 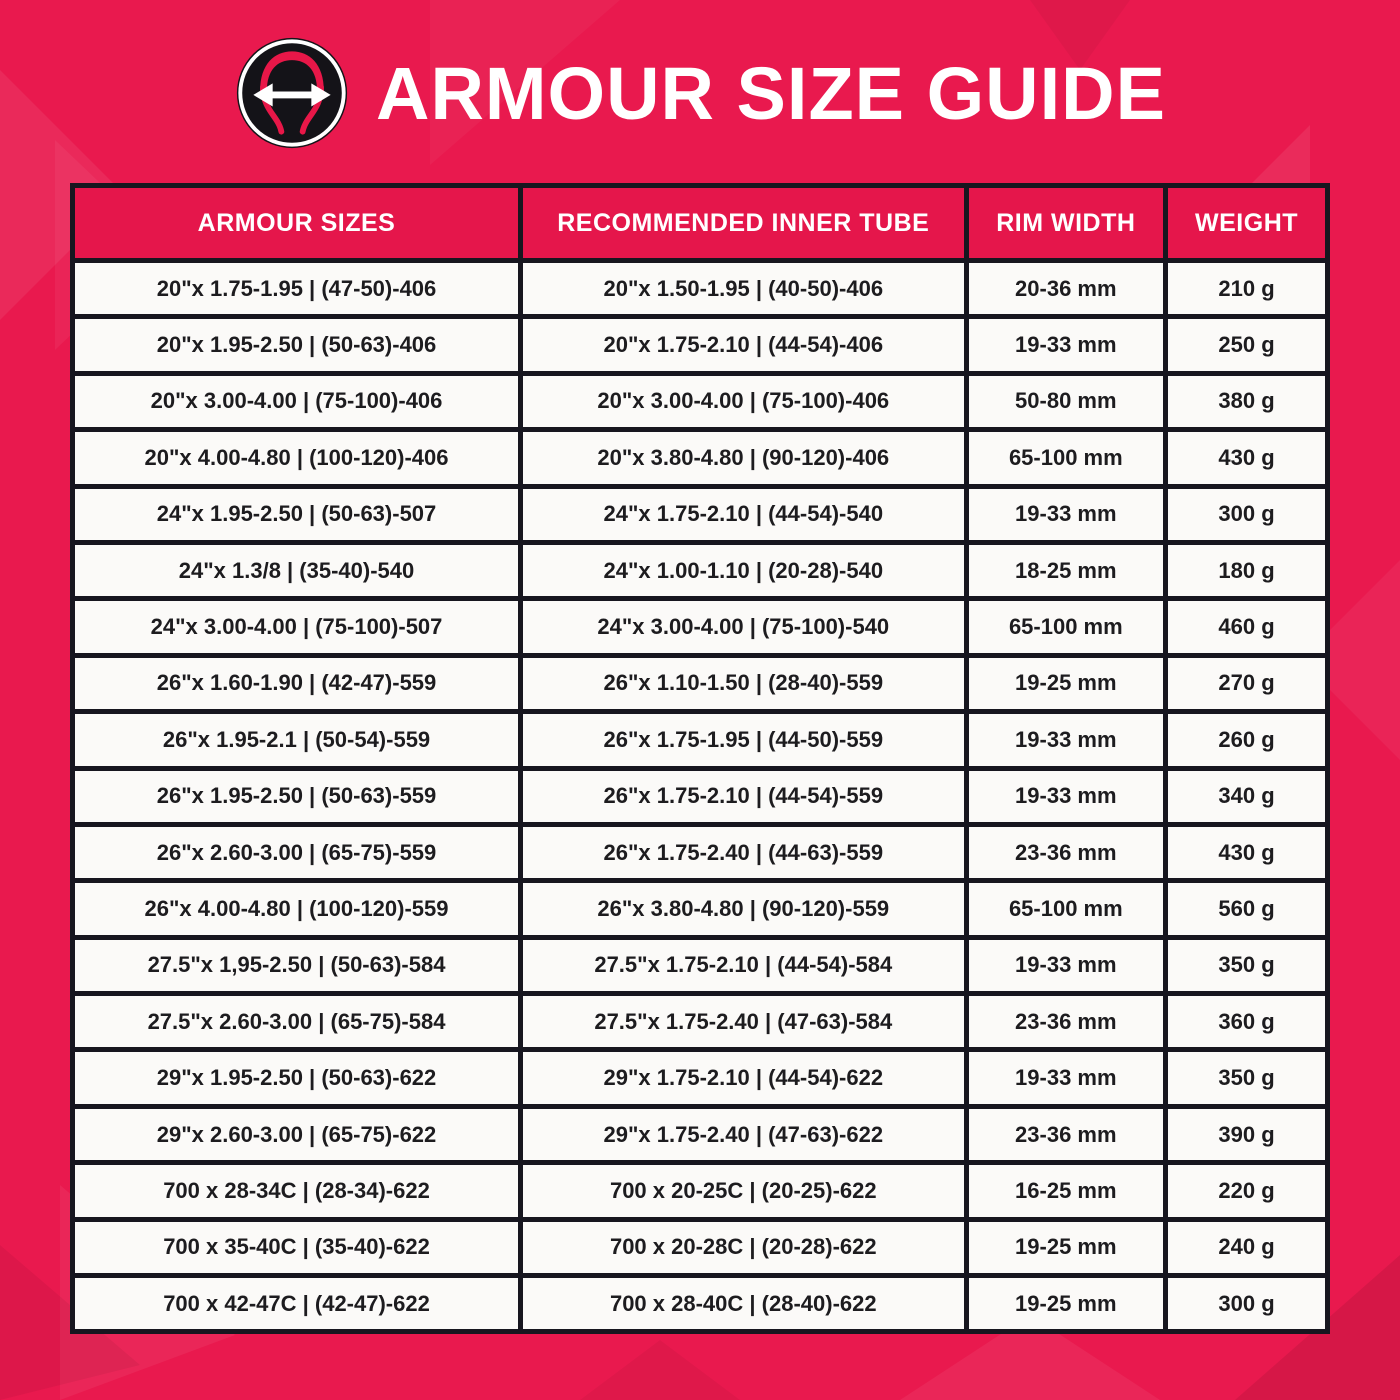 I want to click on cell-inner-tube: 24"x 1.00-1.10 | (20-28)-540, so click(x=743, y=570).